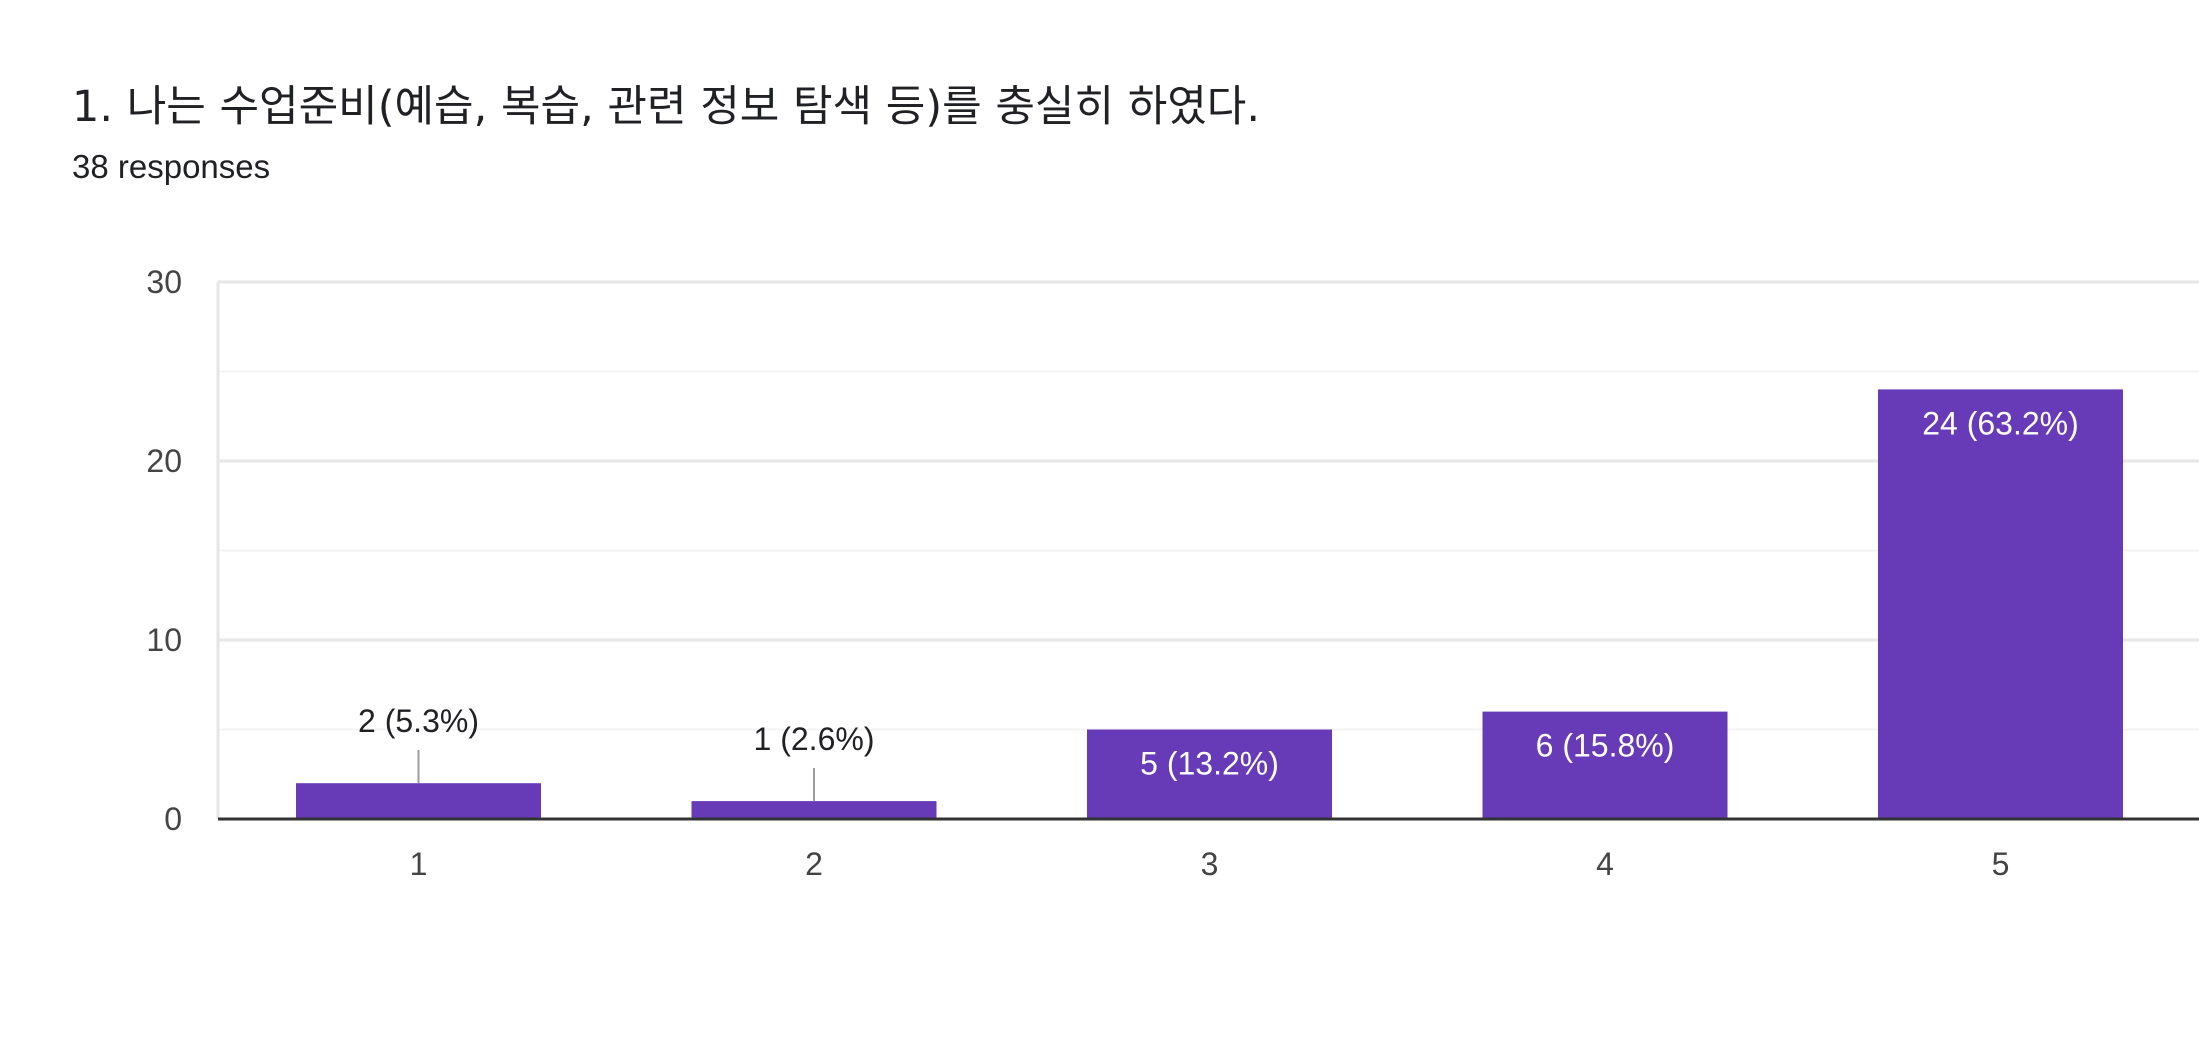  Describe the element at coordinates (2000, 423) in the screenshot. I see `data-label: 24 (63.2%)` at that location.